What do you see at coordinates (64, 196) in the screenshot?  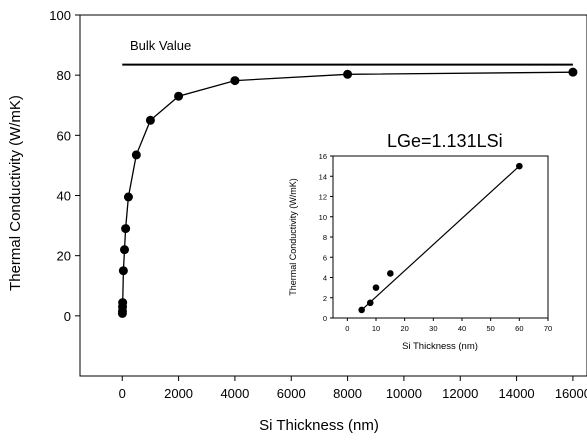 I see `main-y-tick-label: 40` at bounding box center [64, 196].